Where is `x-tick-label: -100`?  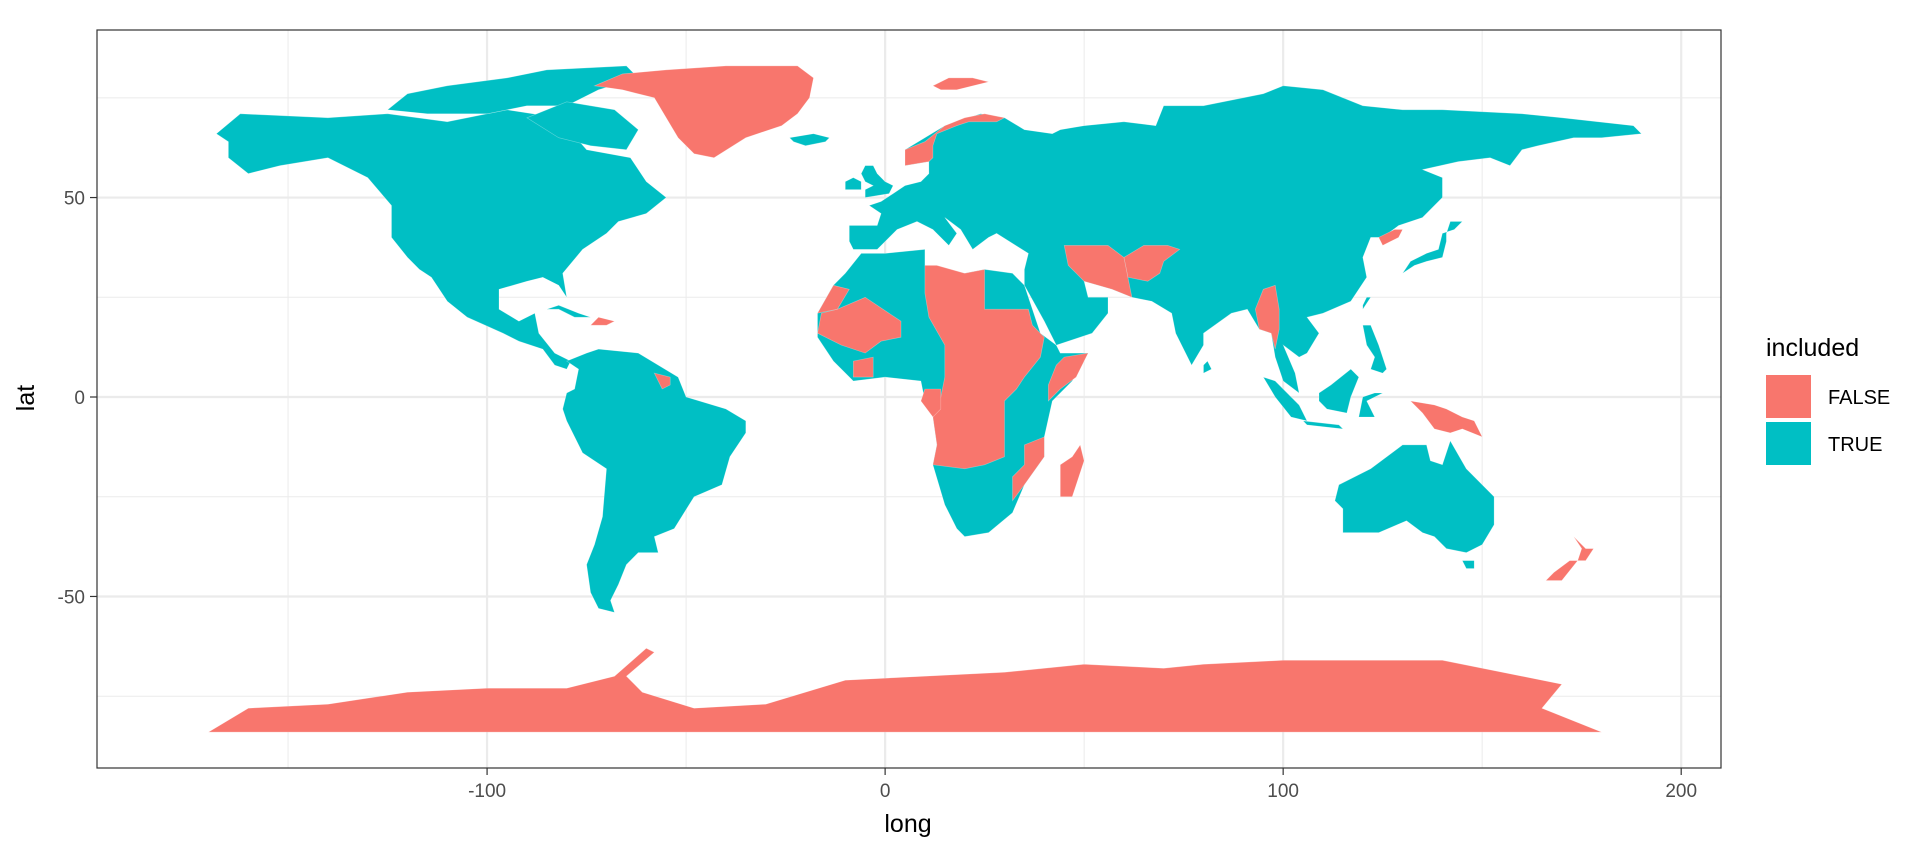
x-tick-label: -100 is located at coordinates (487, 791).